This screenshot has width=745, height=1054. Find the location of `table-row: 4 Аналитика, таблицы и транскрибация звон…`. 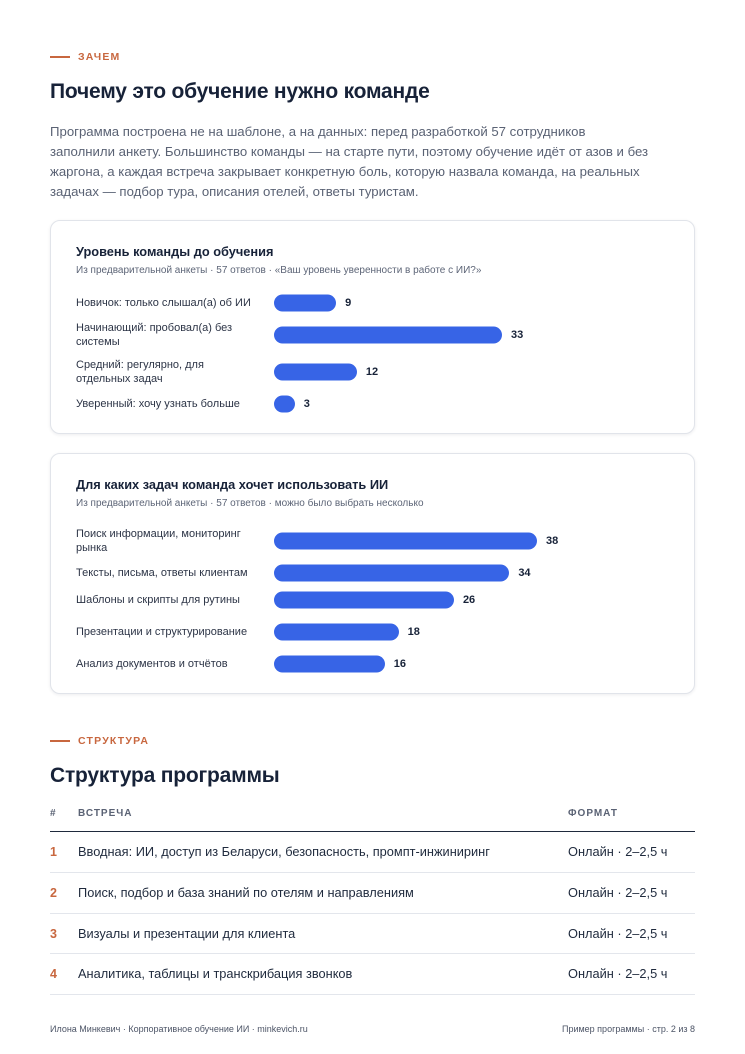

table-row: 4 Аналитика, таблицы и транскрибация звон… is located at coordinates (372, 974).